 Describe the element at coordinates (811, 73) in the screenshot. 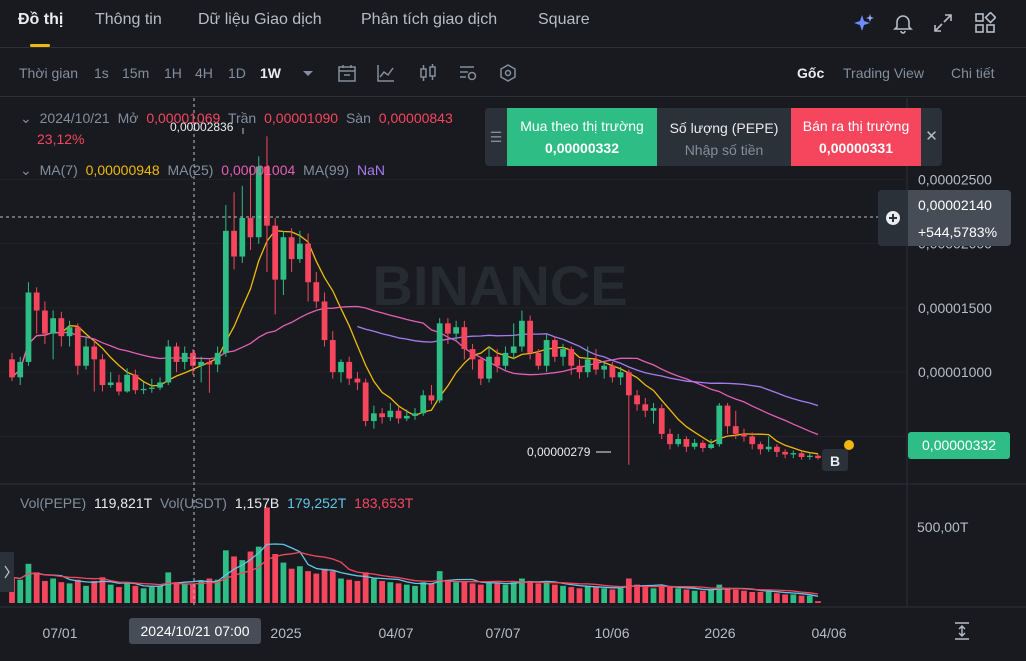

I see `view-original: Gốc` at that location.